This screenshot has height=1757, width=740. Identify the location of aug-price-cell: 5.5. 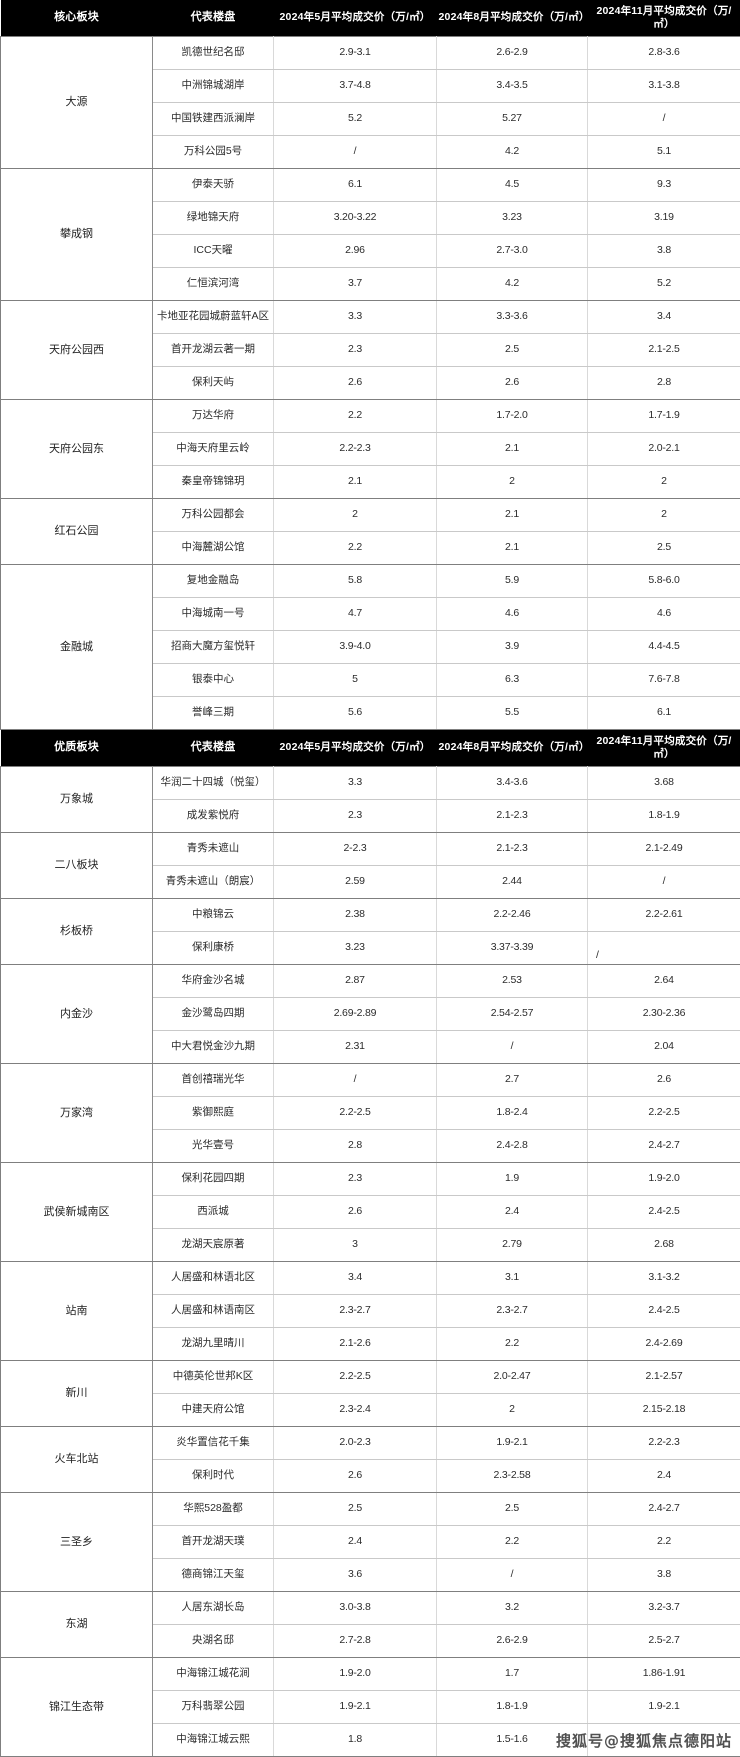
(512, 713).